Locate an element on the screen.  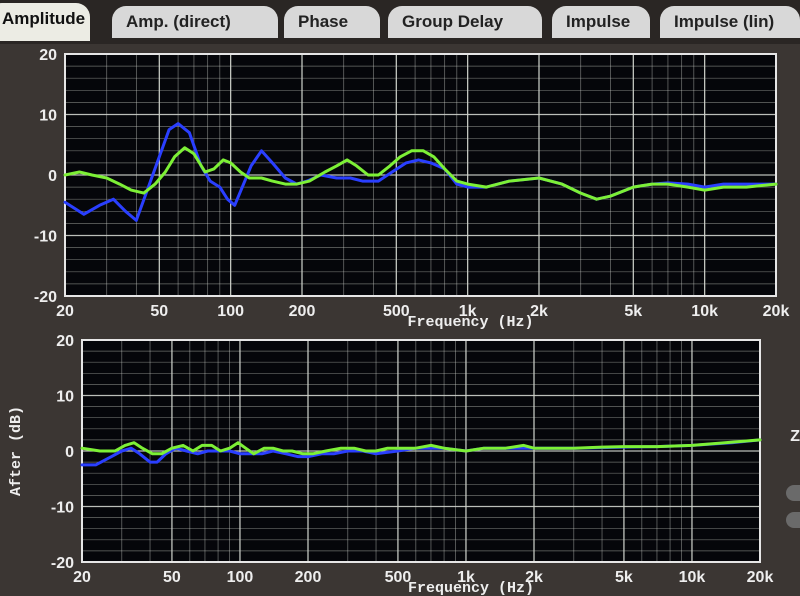
tab-impulse: Impulse is located at coordinates (601, 22).